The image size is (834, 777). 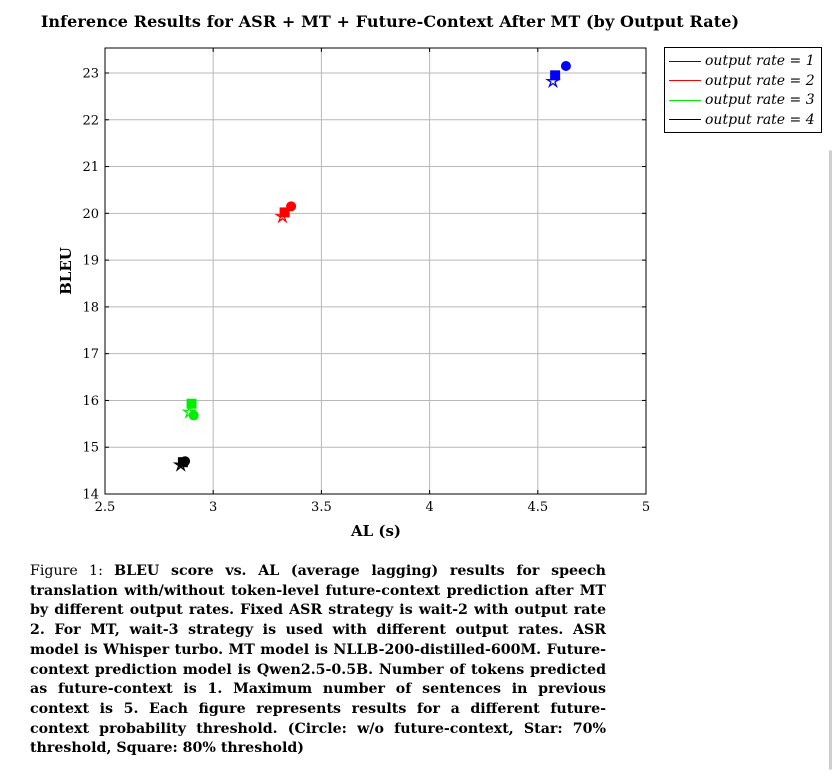 I want to click on y-tick-label: 14, so click(x=90, y=495).